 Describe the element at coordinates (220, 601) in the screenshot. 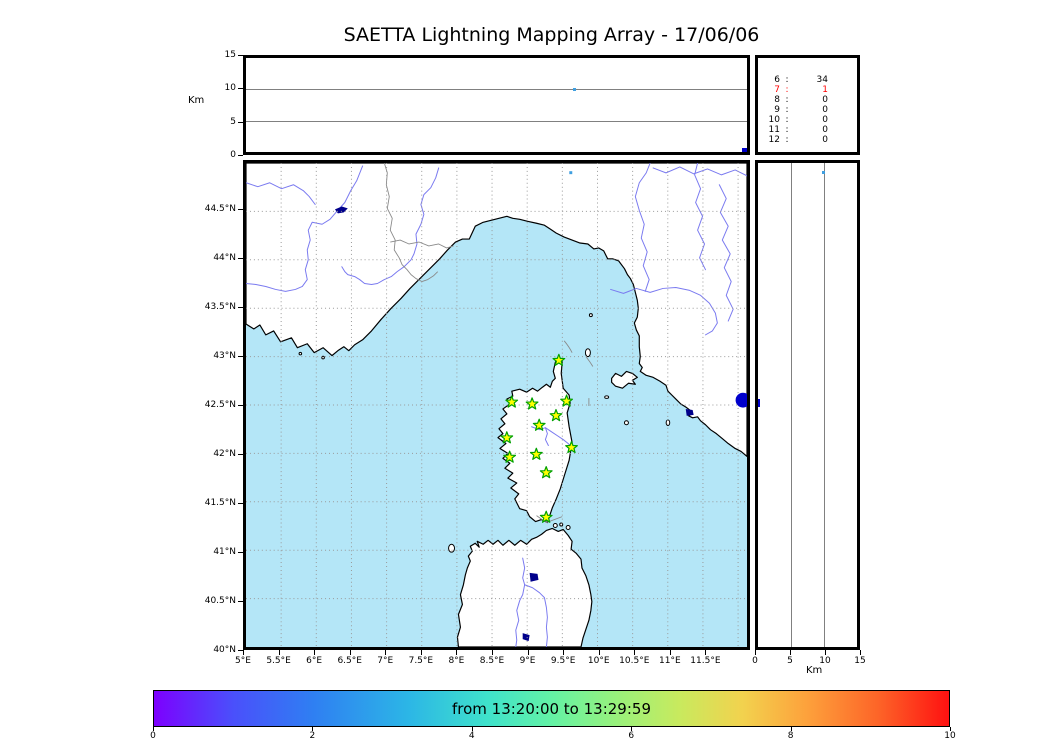

I see `lat-label-40.5: 40.5°N` at that location.